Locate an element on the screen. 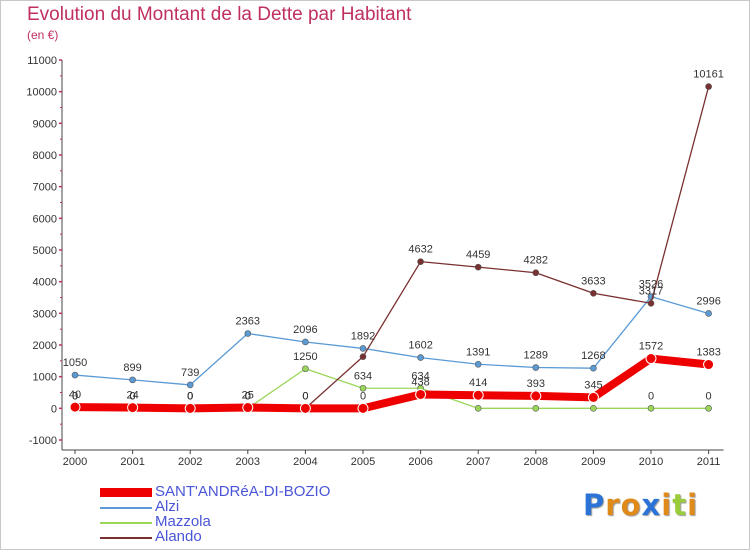  x-tick-label: 2000 is located at coordinates (75, 462).